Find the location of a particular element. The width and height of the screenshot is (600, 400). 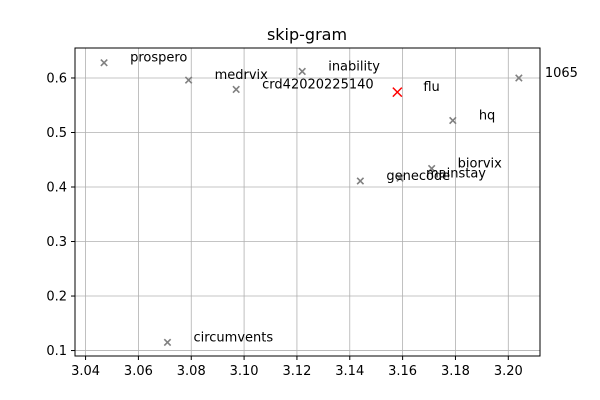

data-point-mainstay: mainstay is located at coordinates (441, 174).